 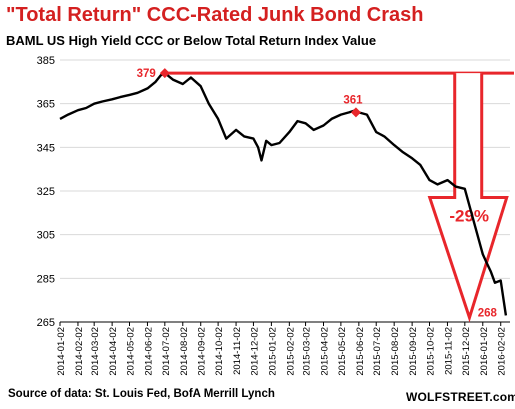 What do you see at coordinates (360, 351) in the screenshot?
I see `x-tick-label: 2015-06-02` at bounding box center [360, 351].